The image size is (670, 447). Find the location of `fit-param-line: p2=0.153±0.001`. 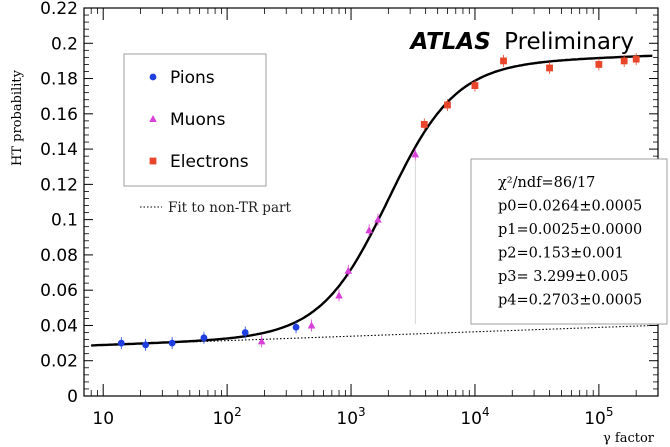

fit-param-line: p2=0.153±0.001 is located at coordinates (561, 254).